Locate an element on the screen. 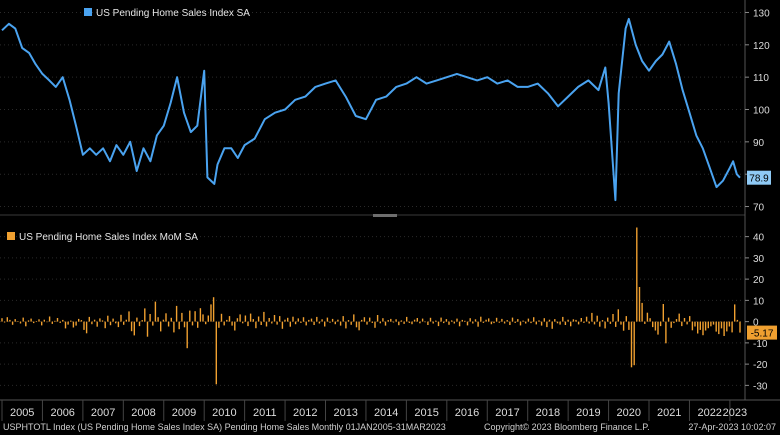 The width and height of the screenshot is (780, 435). y-tick-label: 40 is located at coordinates (759, 238).